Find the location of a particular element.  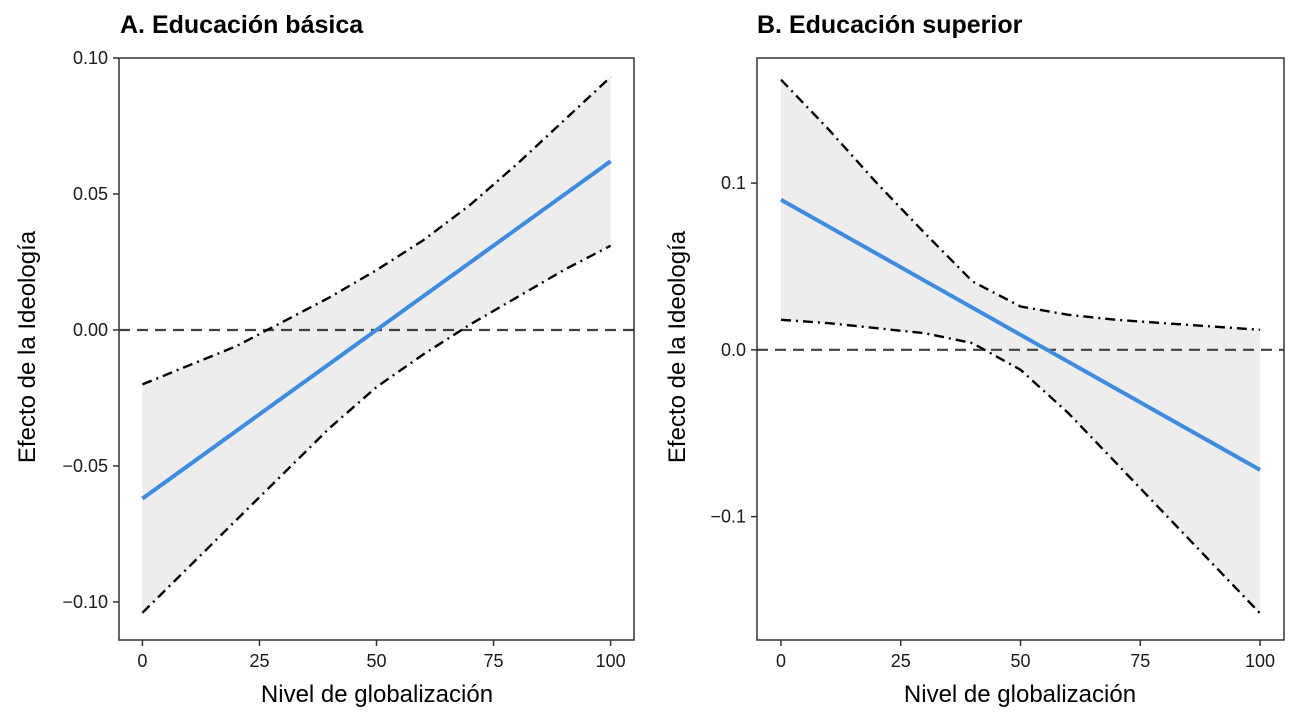

panel-a-x-tick-label: 100 is located at coordinates (611, 661).